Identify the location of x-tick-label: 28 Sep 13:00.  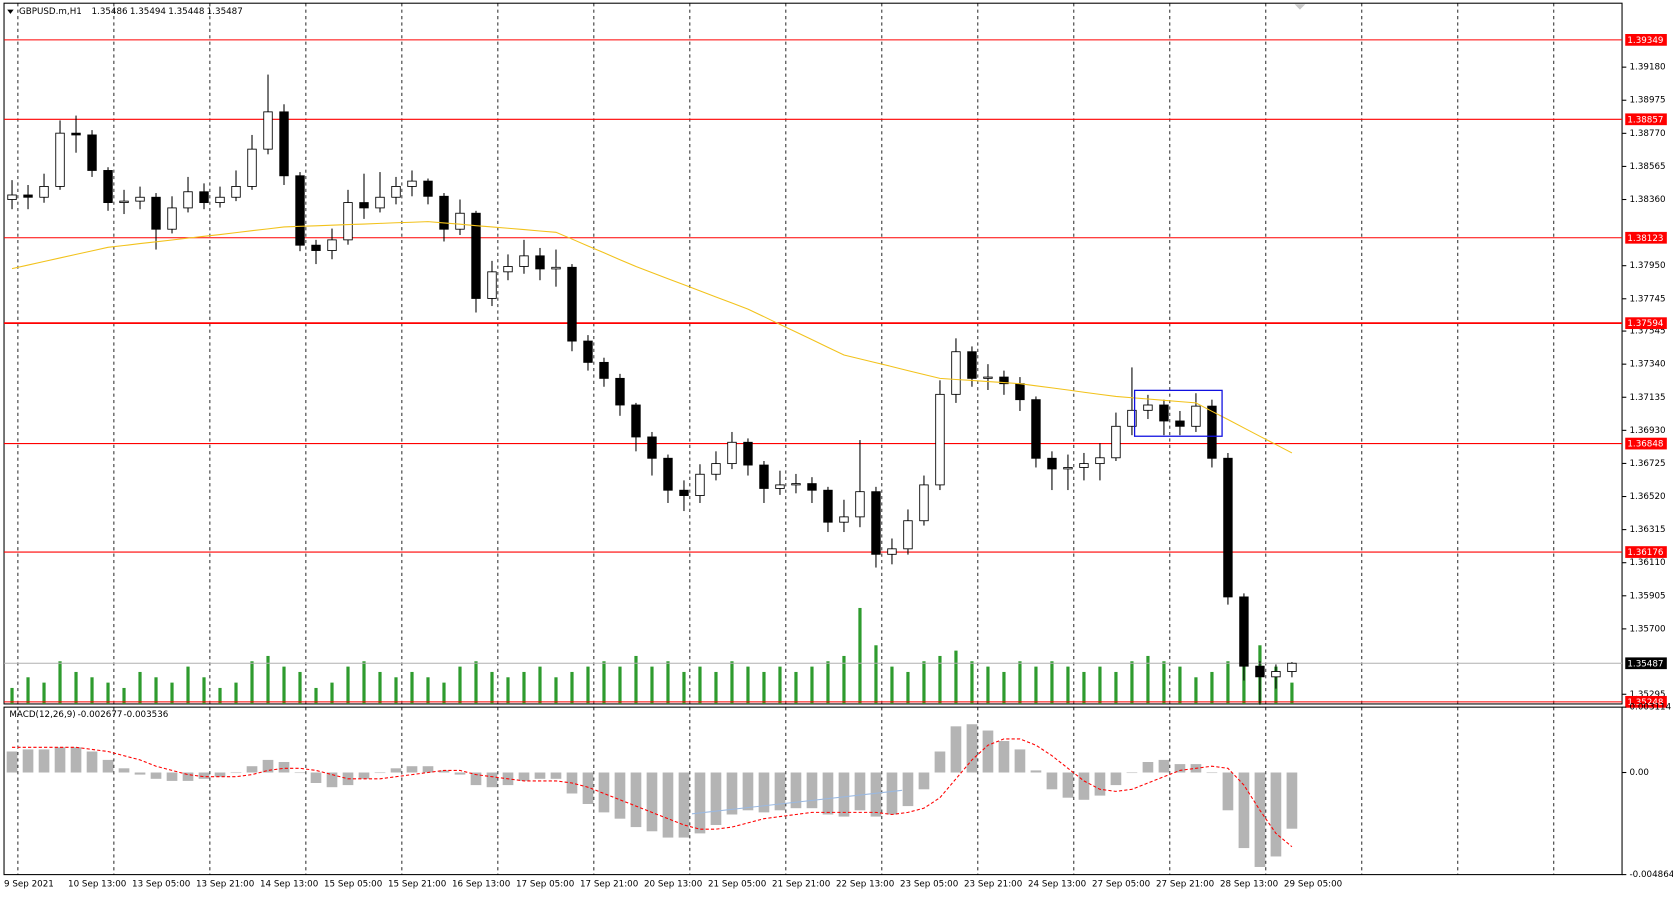
(1249, 885).